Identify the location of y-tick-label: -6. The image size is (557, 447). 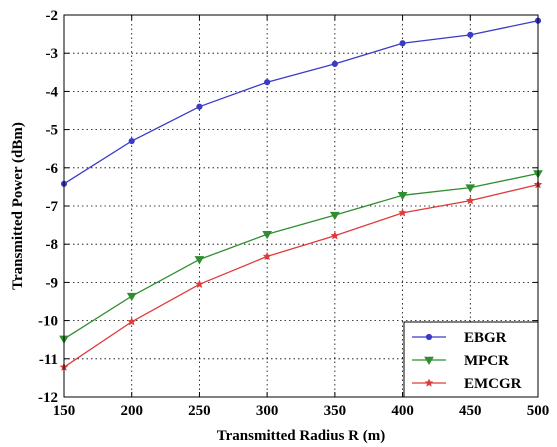
(52, 169).